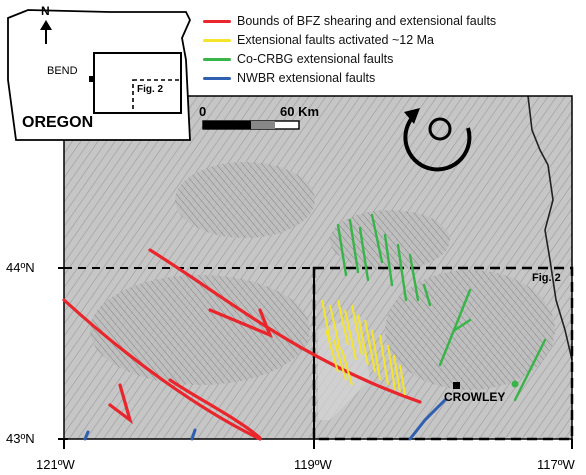 This screenshot has width=586, height=475. Describe the element at coordinates (92, 79) in the screenshot. I see `bend-marker` at that location.